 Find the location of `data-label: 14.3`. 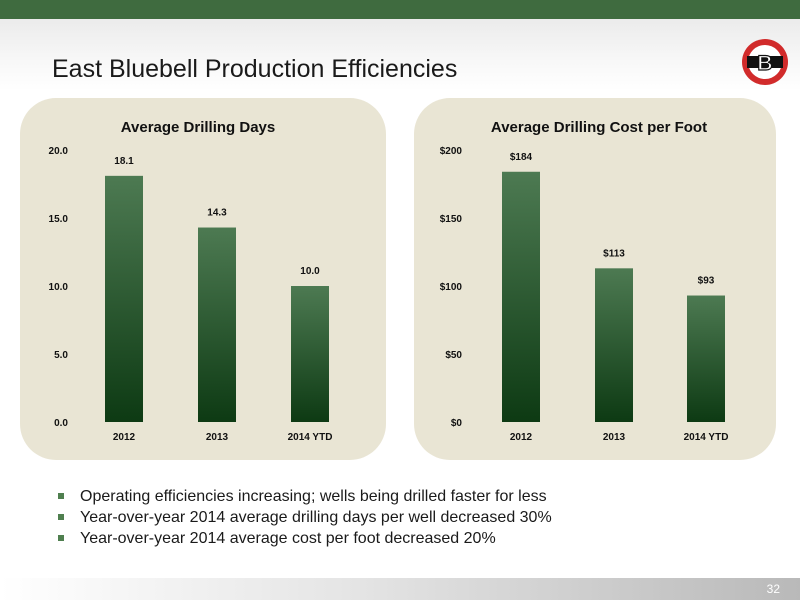

data-label: 14.3 is located at coordinates (217, 213).